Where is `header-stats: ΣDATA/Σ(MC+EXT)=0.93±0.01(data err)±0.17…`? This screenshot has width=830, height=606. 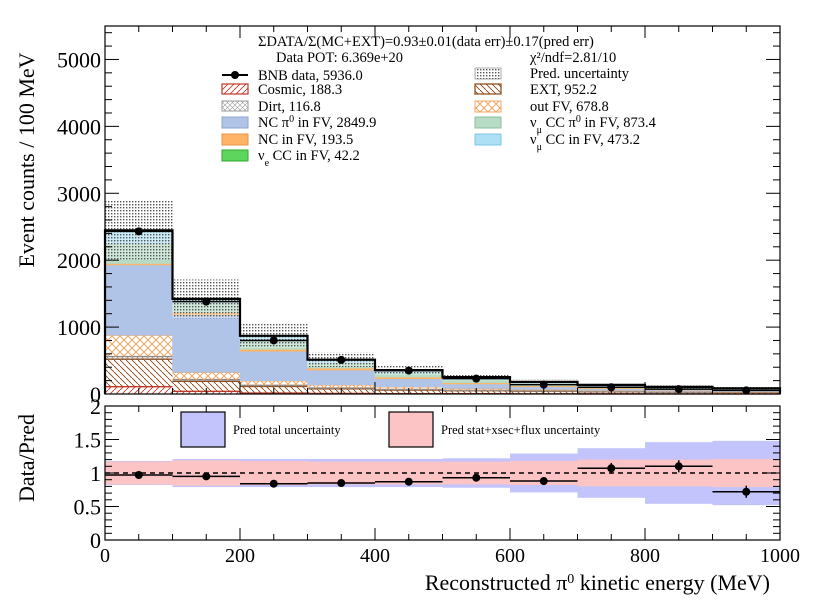 header-stats: ΣDATA/Σ(MC+EXT)=0.93±0.01(data err)±0.17… is located at coordinates (437, 50).